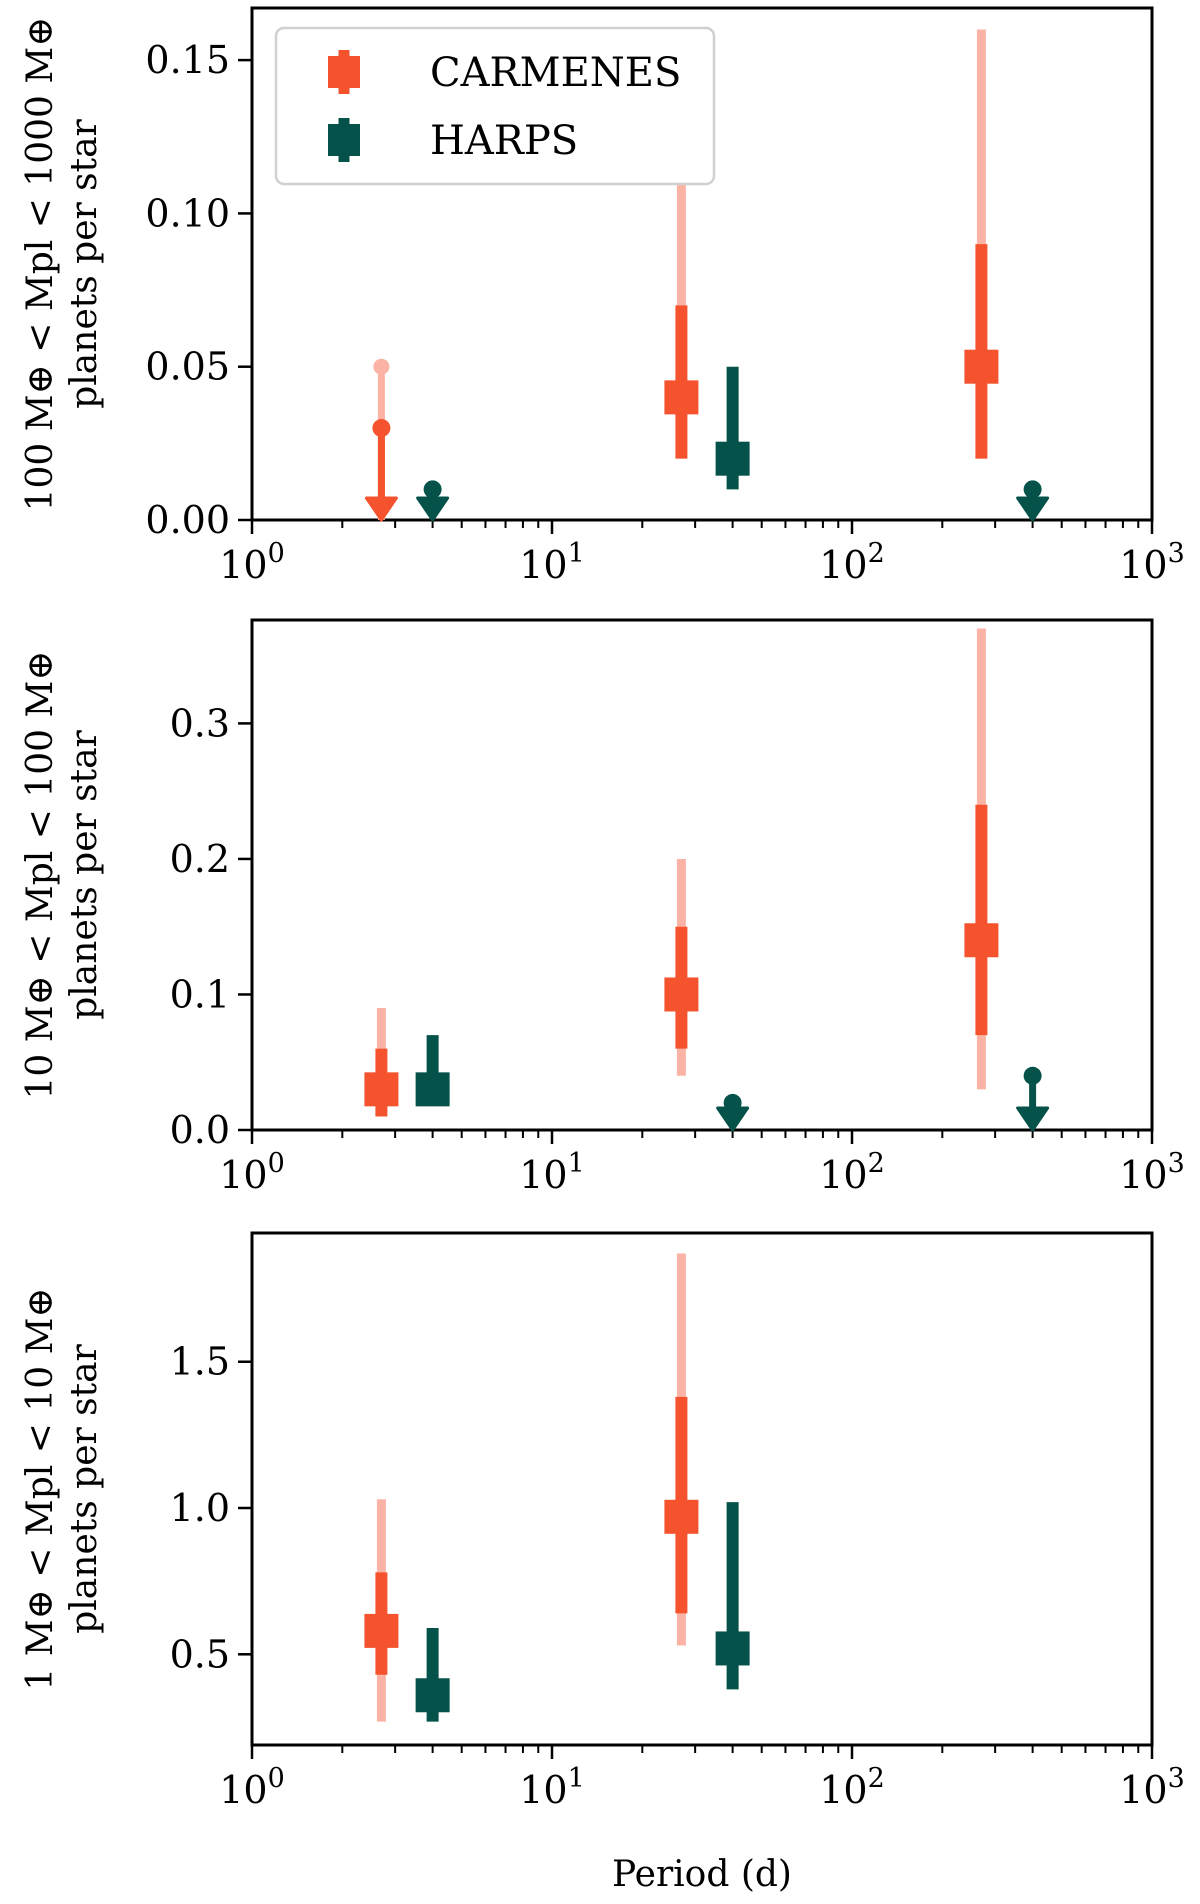  What do you see at coordinates (732, 458) in the screenshot?
I see `panel-1-harps-marker` at bounding box center [732, 458].